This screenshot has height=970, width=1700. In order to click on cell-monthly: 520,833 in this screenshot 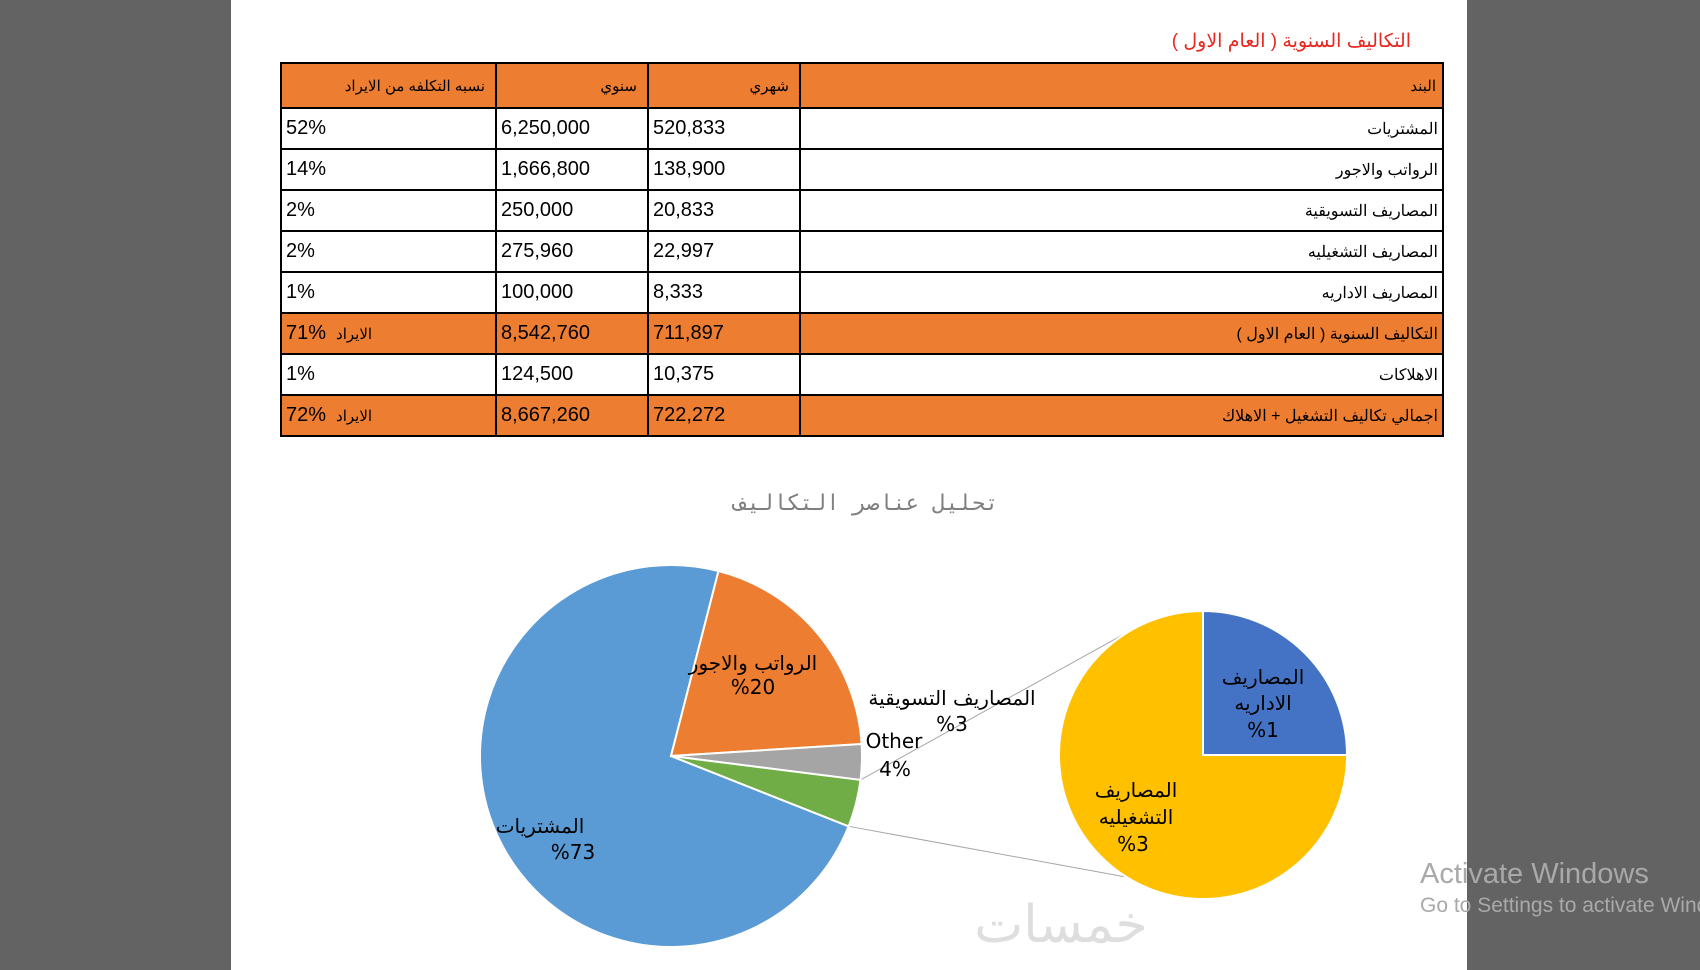, I will do `click(724, 128)`.